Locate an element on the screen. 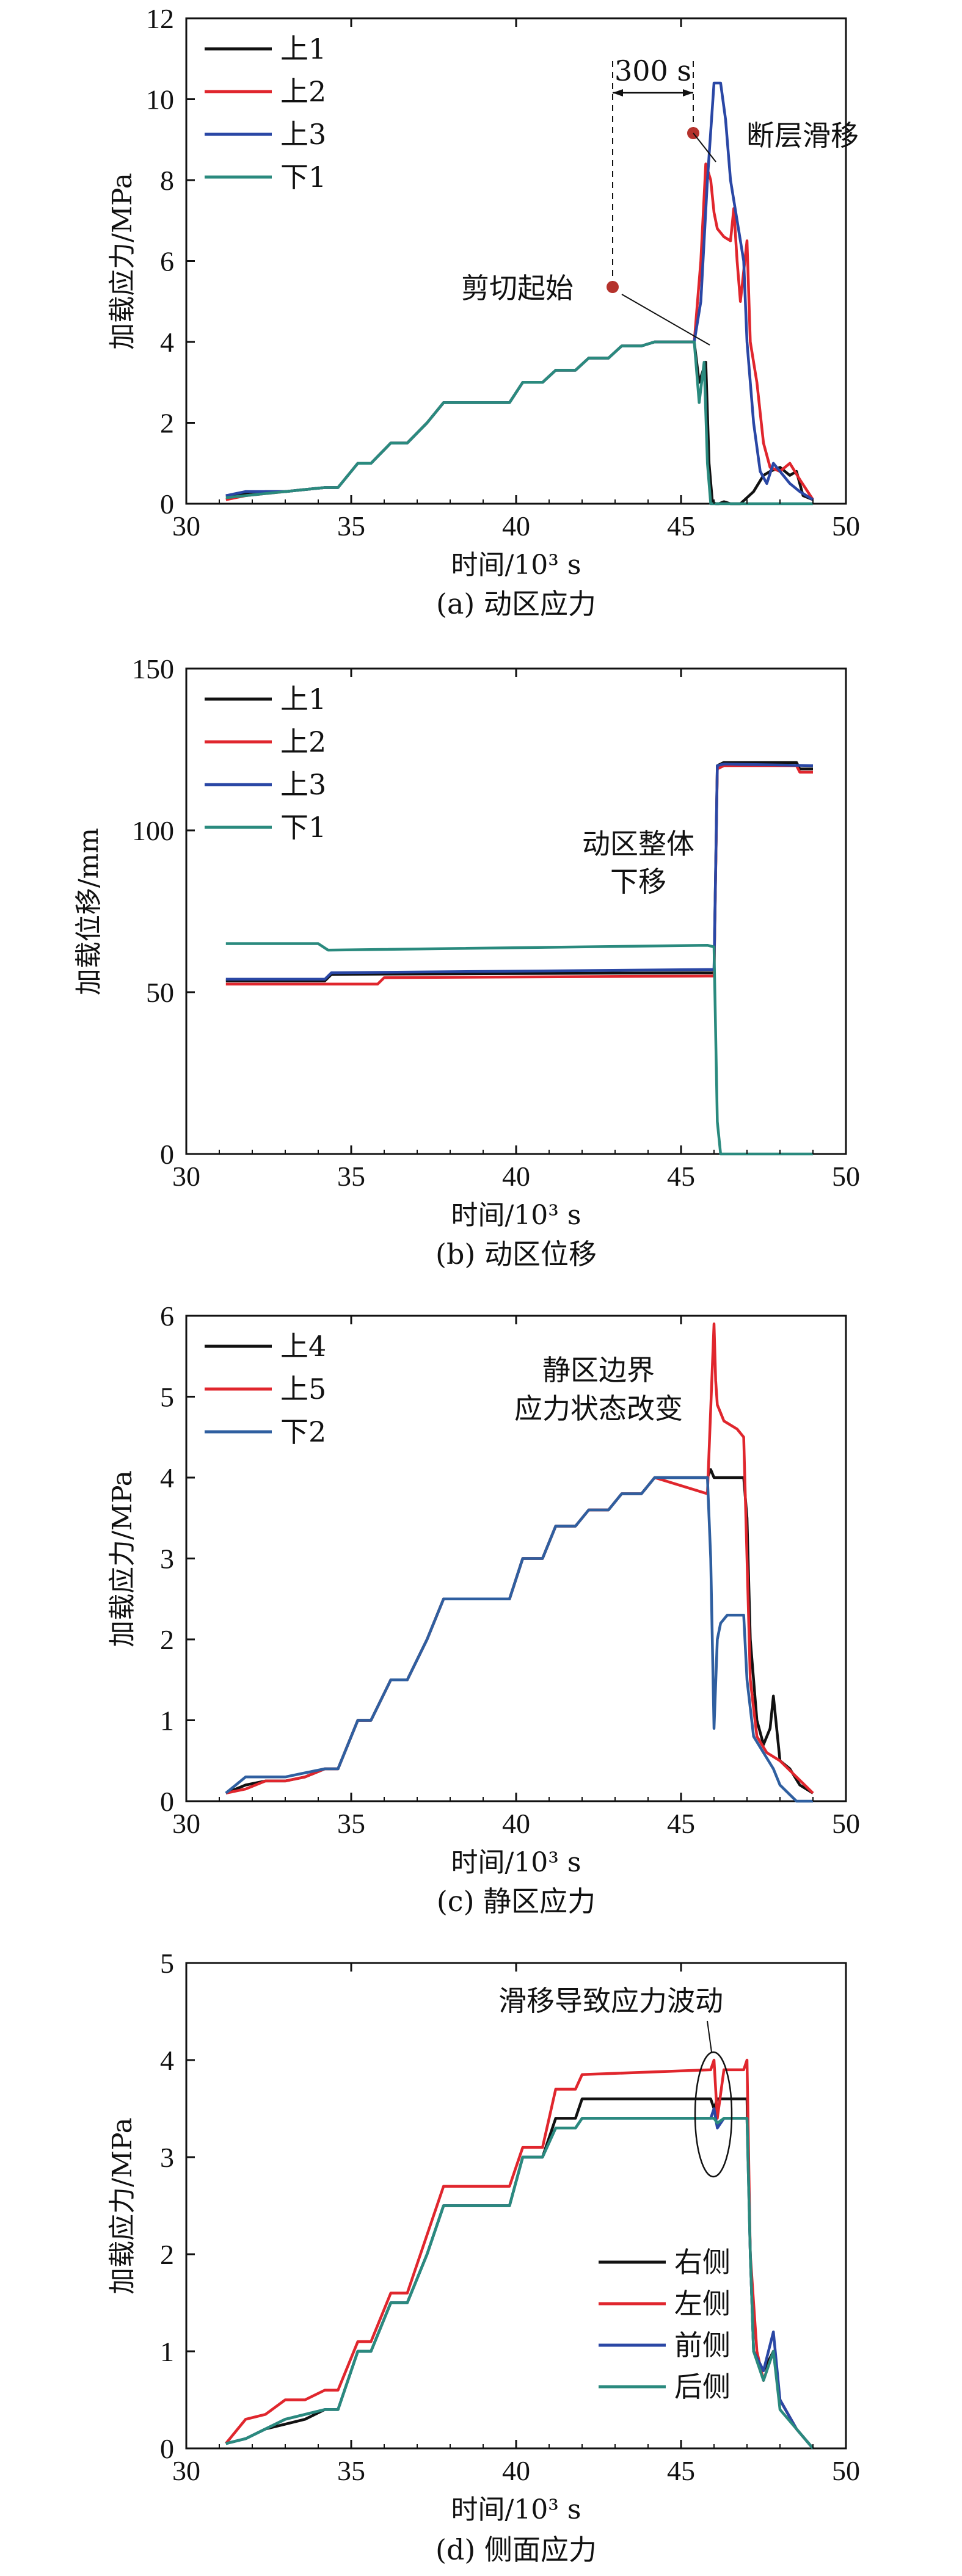 This screenshot has height=2576, width=962. interval-label: 300 s is located at coordinates (652, 70).